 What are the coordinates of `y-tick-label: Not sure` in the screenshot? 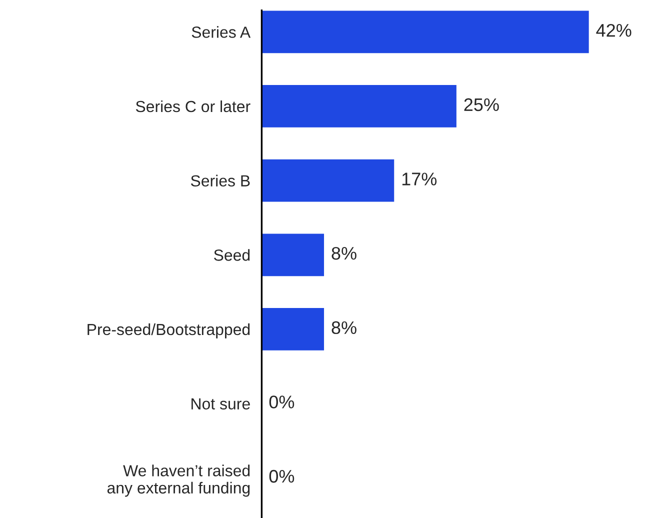 It's located at (221, 404).